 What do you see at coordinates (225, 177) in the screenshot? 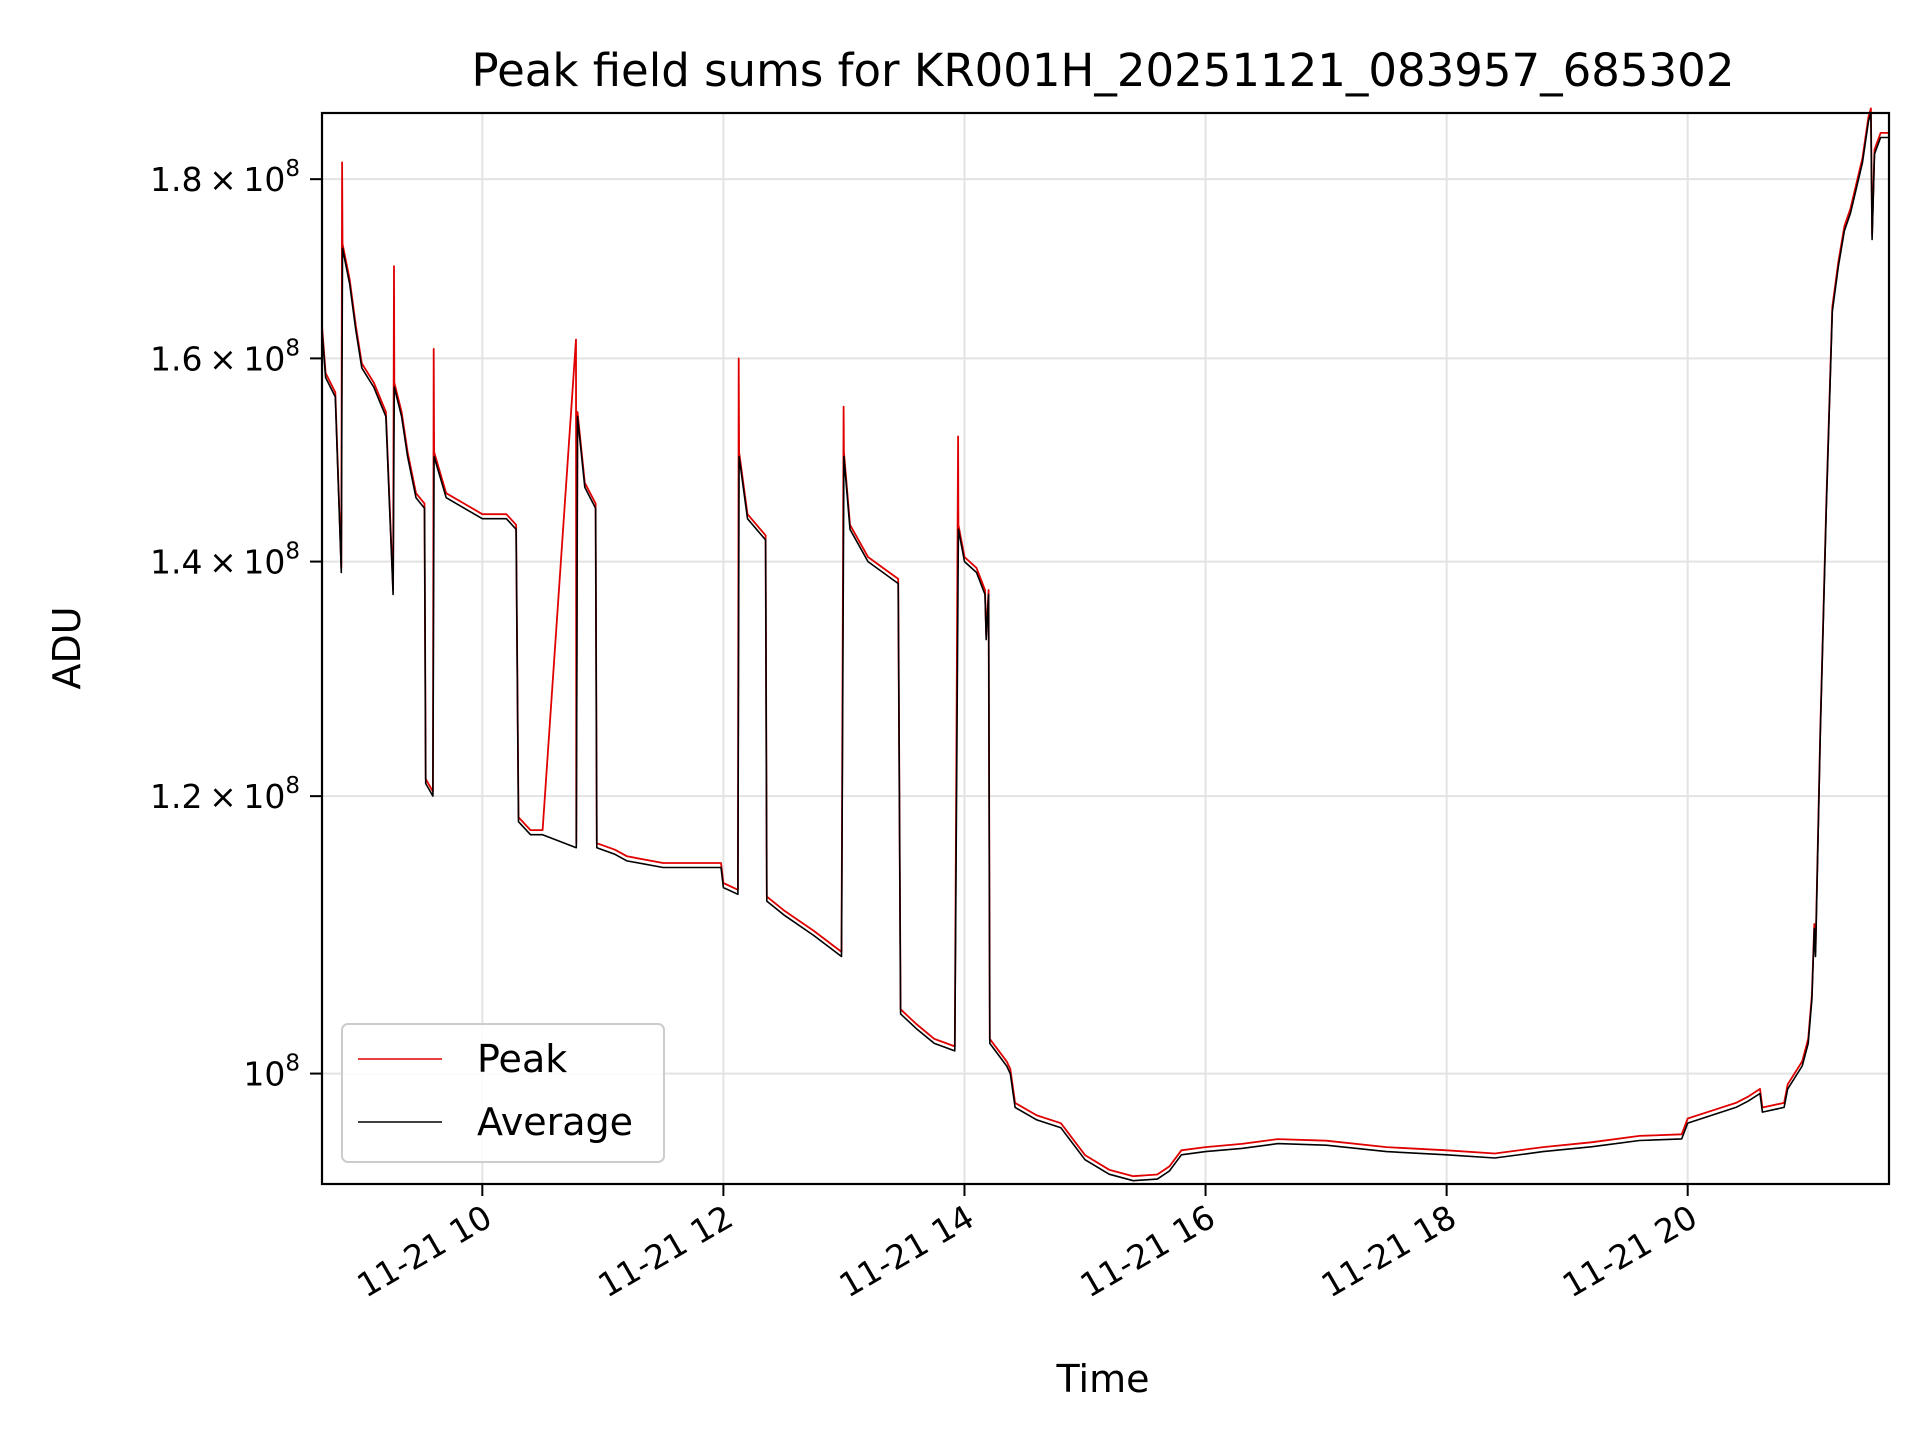
I see `y-tick-label: 1.8 × 108` at bounding box center [225, 177].